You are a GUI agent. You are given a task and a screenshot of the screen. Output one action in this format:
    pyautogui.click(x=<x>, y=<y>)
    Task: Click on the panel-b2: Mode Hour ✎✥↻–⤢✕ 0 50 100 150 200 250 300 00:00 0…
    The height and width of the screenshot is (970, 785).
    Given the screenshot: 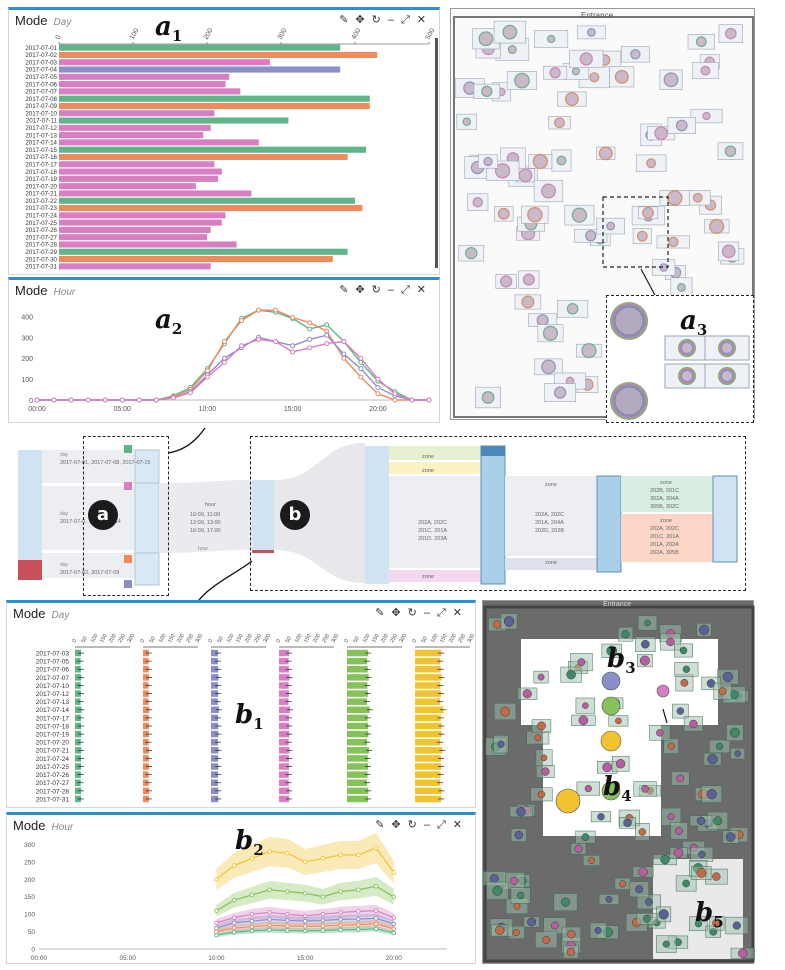 What is the action you would take?
    pyautogui.click(x=241, y=888)
    